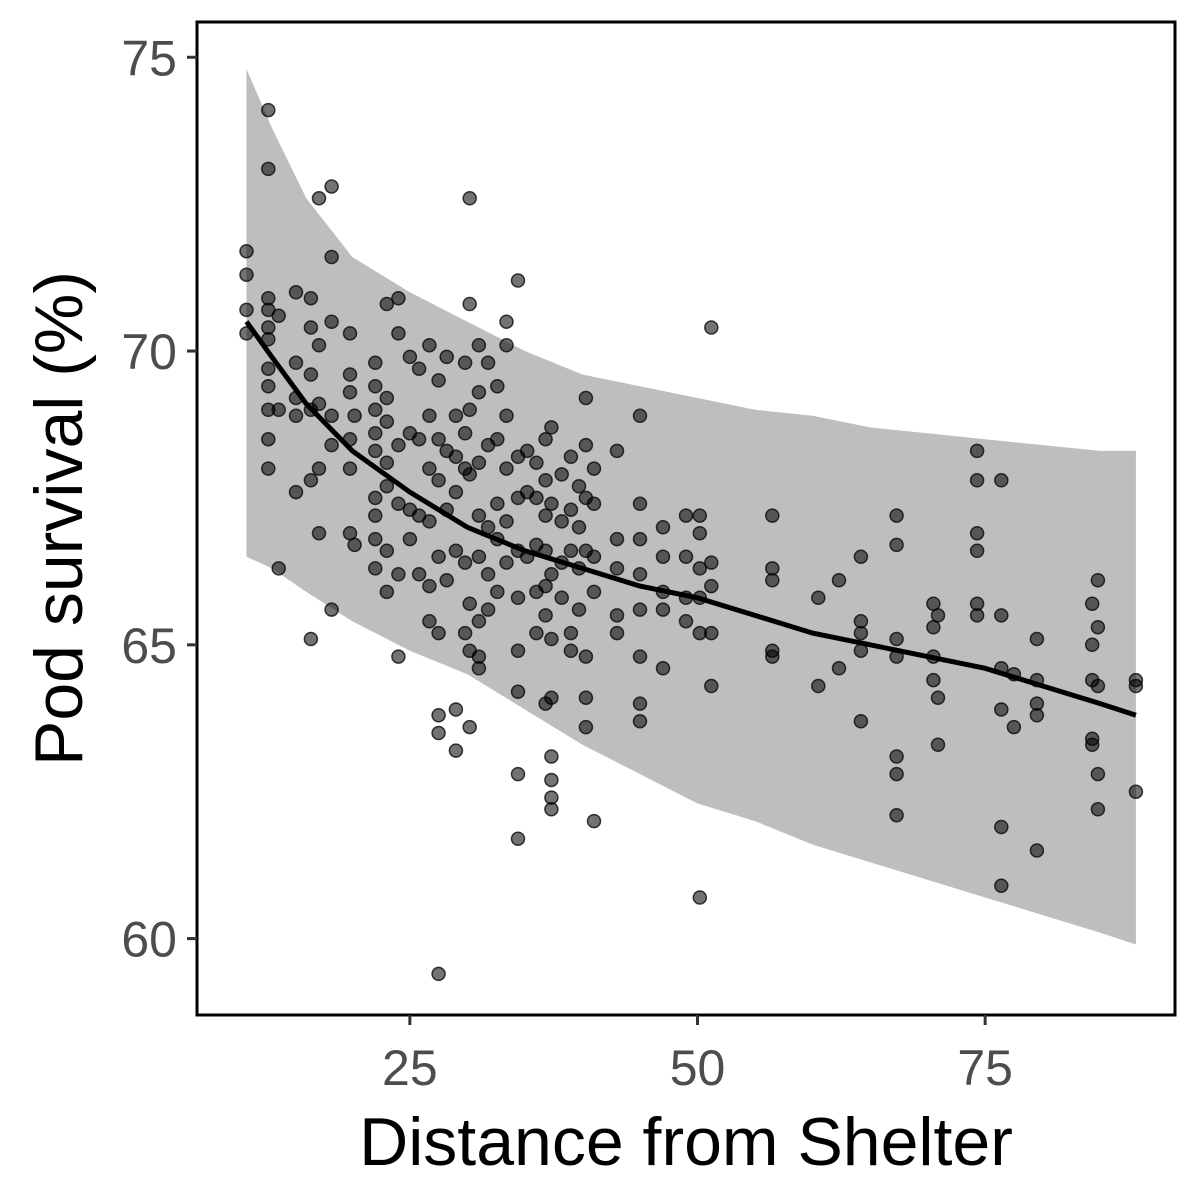  Describe the element at coordinates (149, 58) in the screenshot. I see `y-tick-label: 75` at that location.